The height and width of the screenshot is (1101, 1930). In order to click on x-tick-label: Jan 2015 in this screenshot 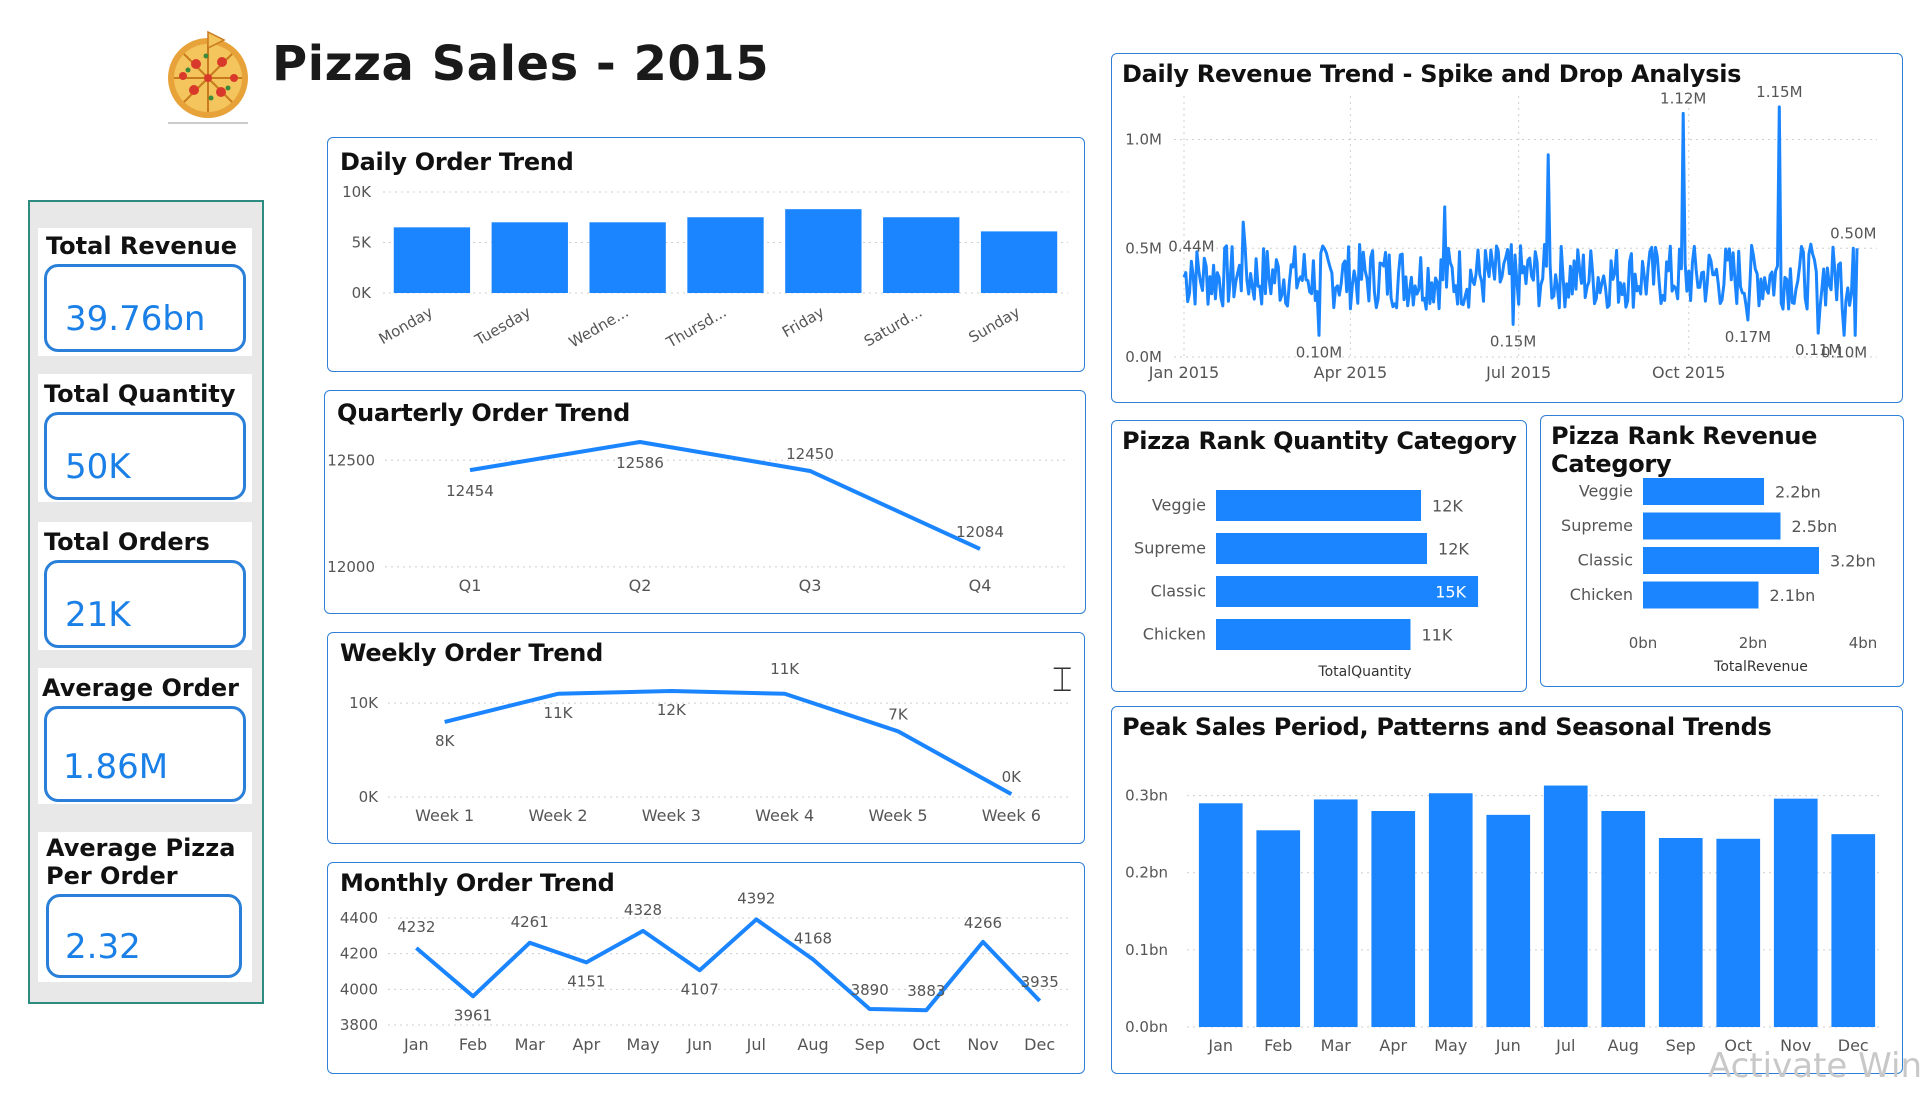, I will do `click(1183, 372)`.